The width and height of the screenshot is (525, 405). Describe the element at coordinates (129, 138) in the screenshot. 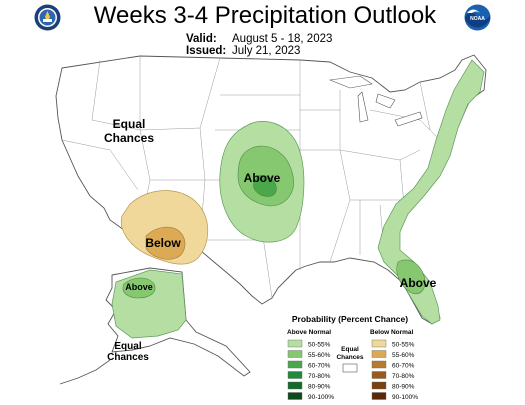

I see `west-equal-chances-line2: Chances` at that location.